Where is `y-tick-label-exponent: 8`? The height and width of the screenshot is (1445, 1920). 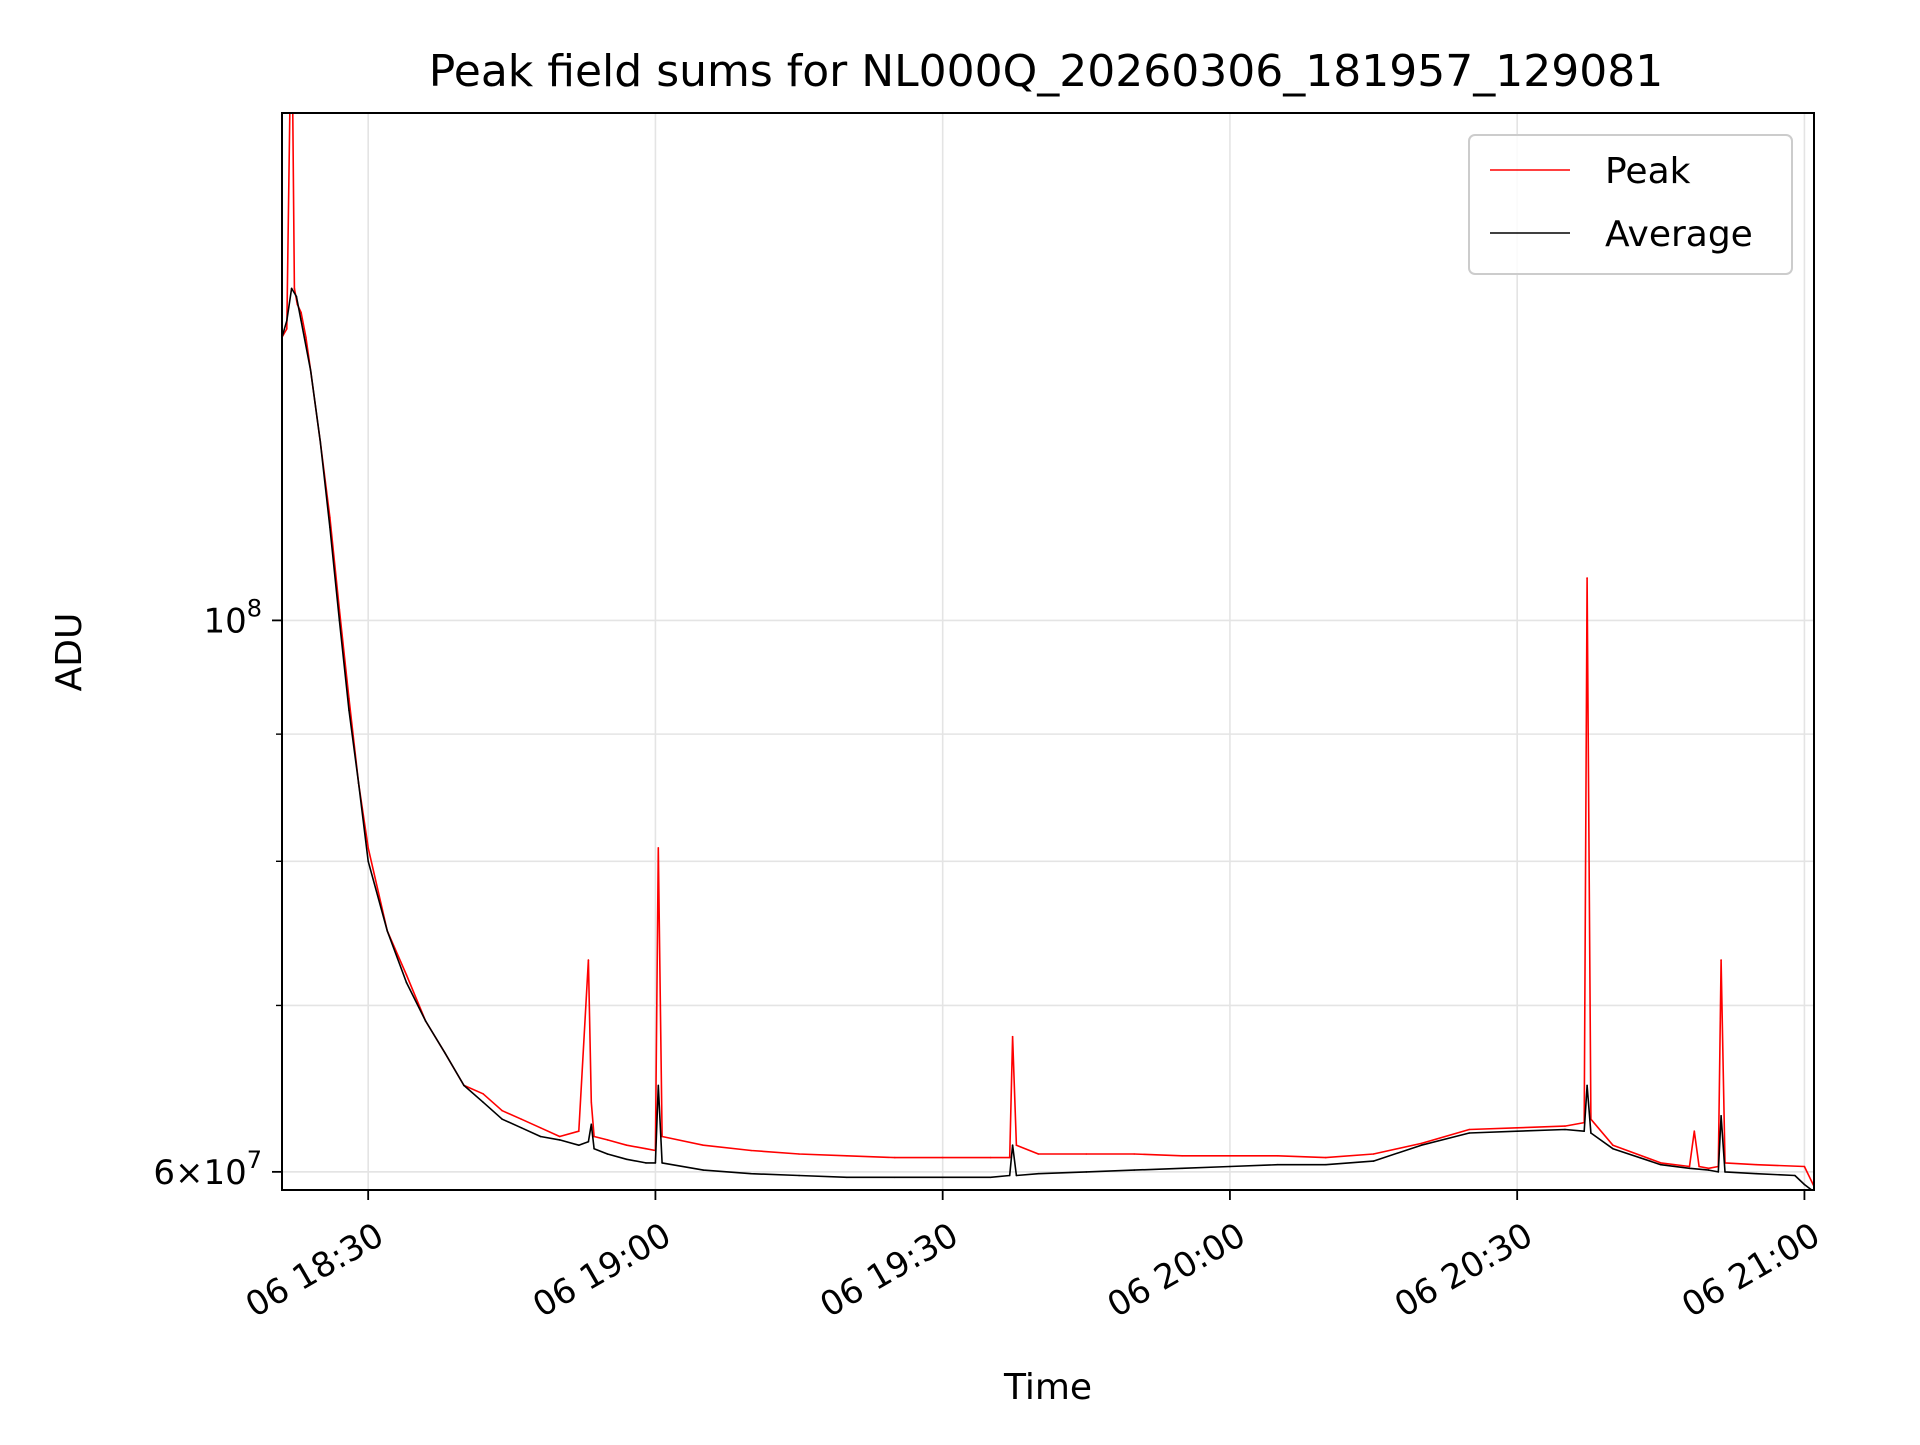
y-tick-label-exponent: 8 is located at coordinates (254, 608).